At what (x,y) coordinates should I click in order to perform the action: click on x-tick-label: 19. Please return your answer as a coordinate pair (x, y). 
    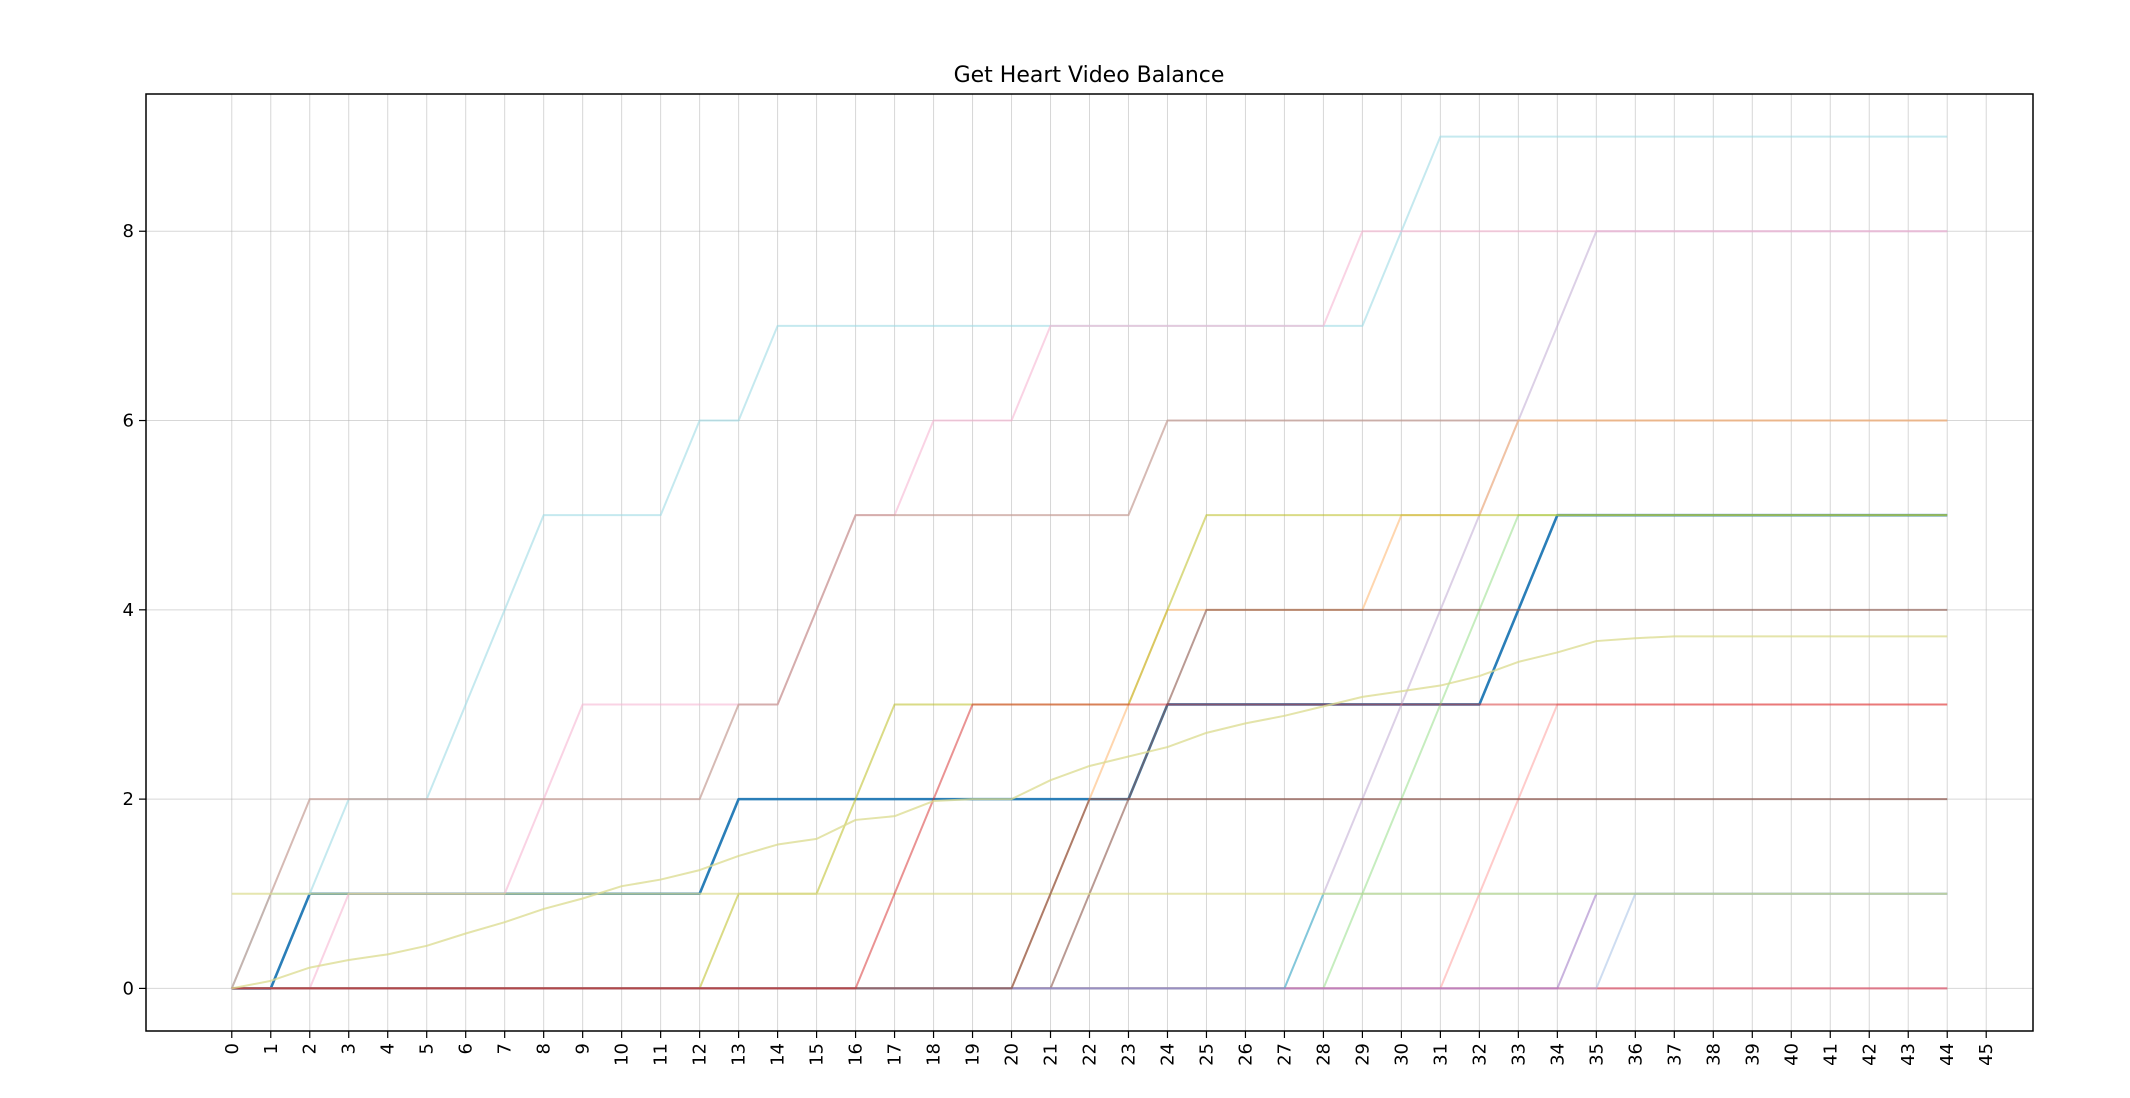
    Looking at the image, I should click on (973, 1054).